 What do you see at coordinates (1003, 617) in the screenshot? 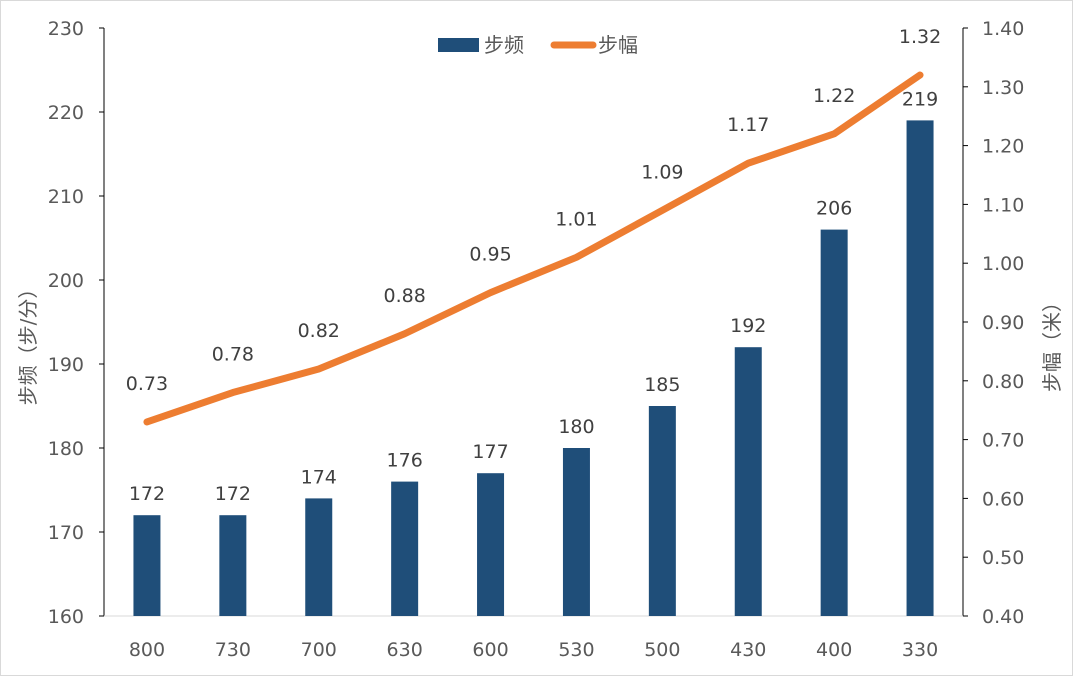
I see `right-tick-label: 0.40` at bounding box center [1003, 617].